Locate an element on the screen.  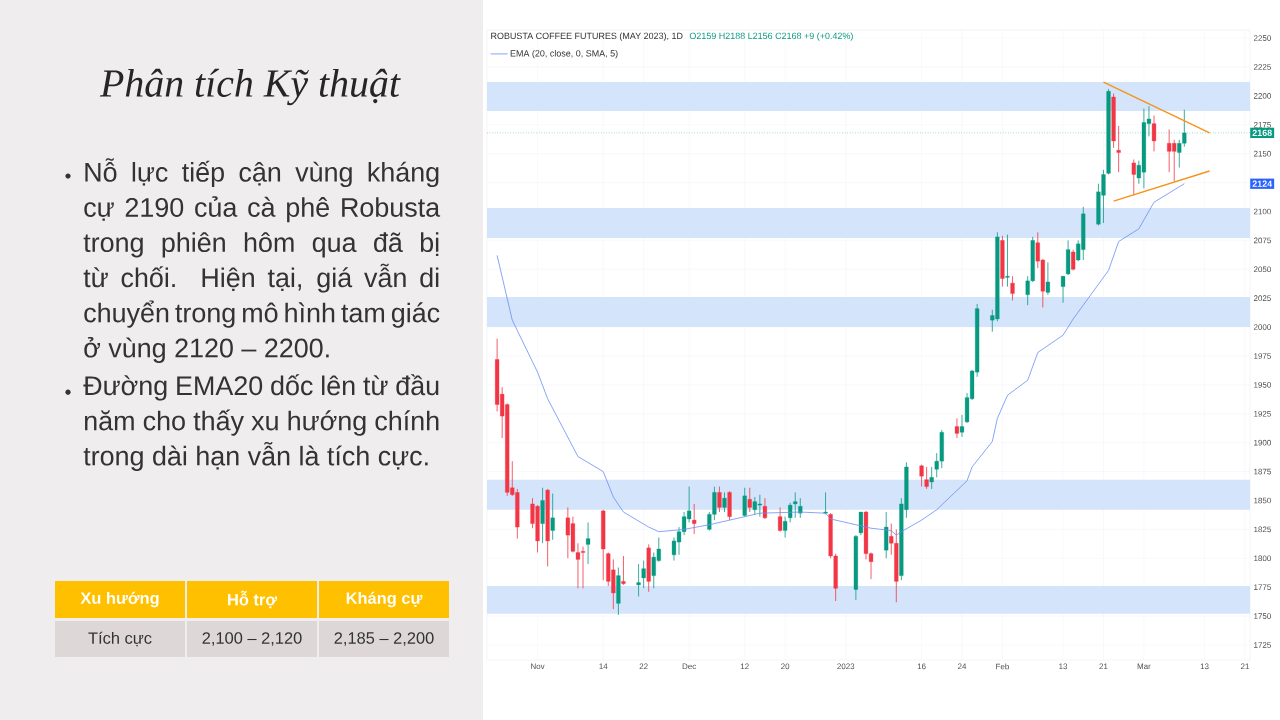
text: 2,185 – 2,200 is located at coordinates (384, 639).